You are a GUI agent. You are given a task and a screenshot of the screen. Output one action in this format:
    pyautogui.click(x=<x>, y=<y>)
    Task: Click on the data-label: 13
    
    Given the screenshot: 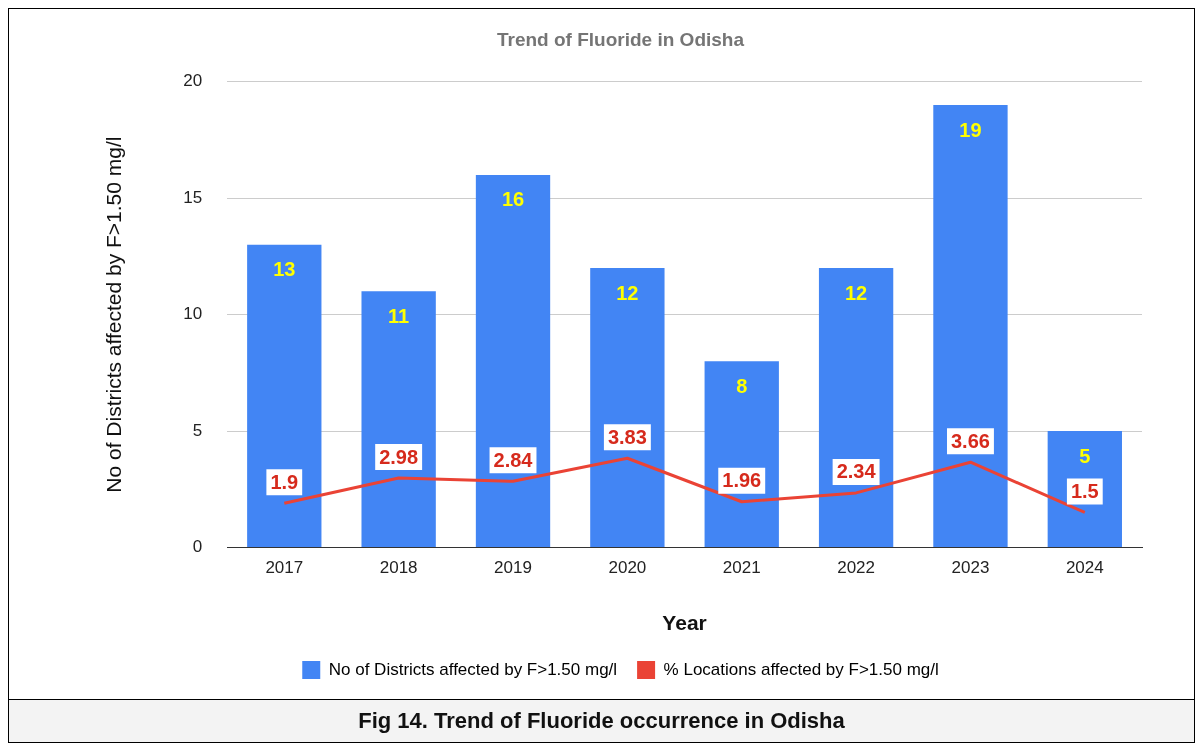 What is the action you would take?
    pyautogui.click(x=284, y=269)
    